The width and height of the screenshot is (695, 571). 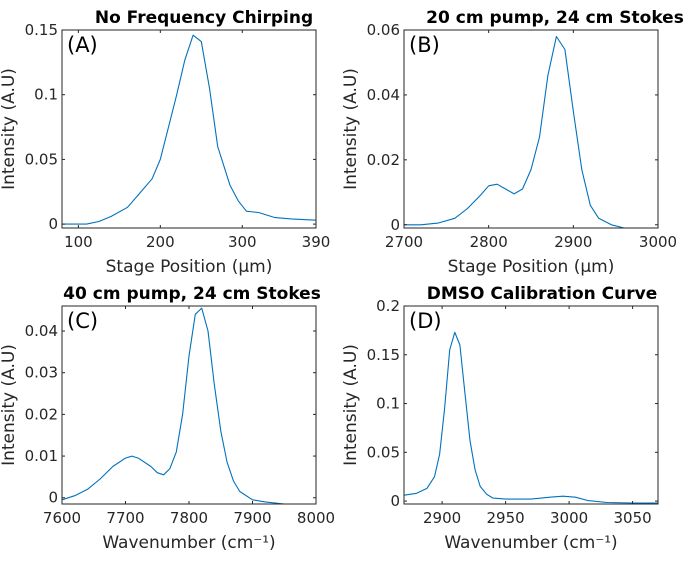 What do you see at coordinates (41, 373) in the screenshot?
I see `y-tick-label: 0.03` at bounding box center [41, 373].